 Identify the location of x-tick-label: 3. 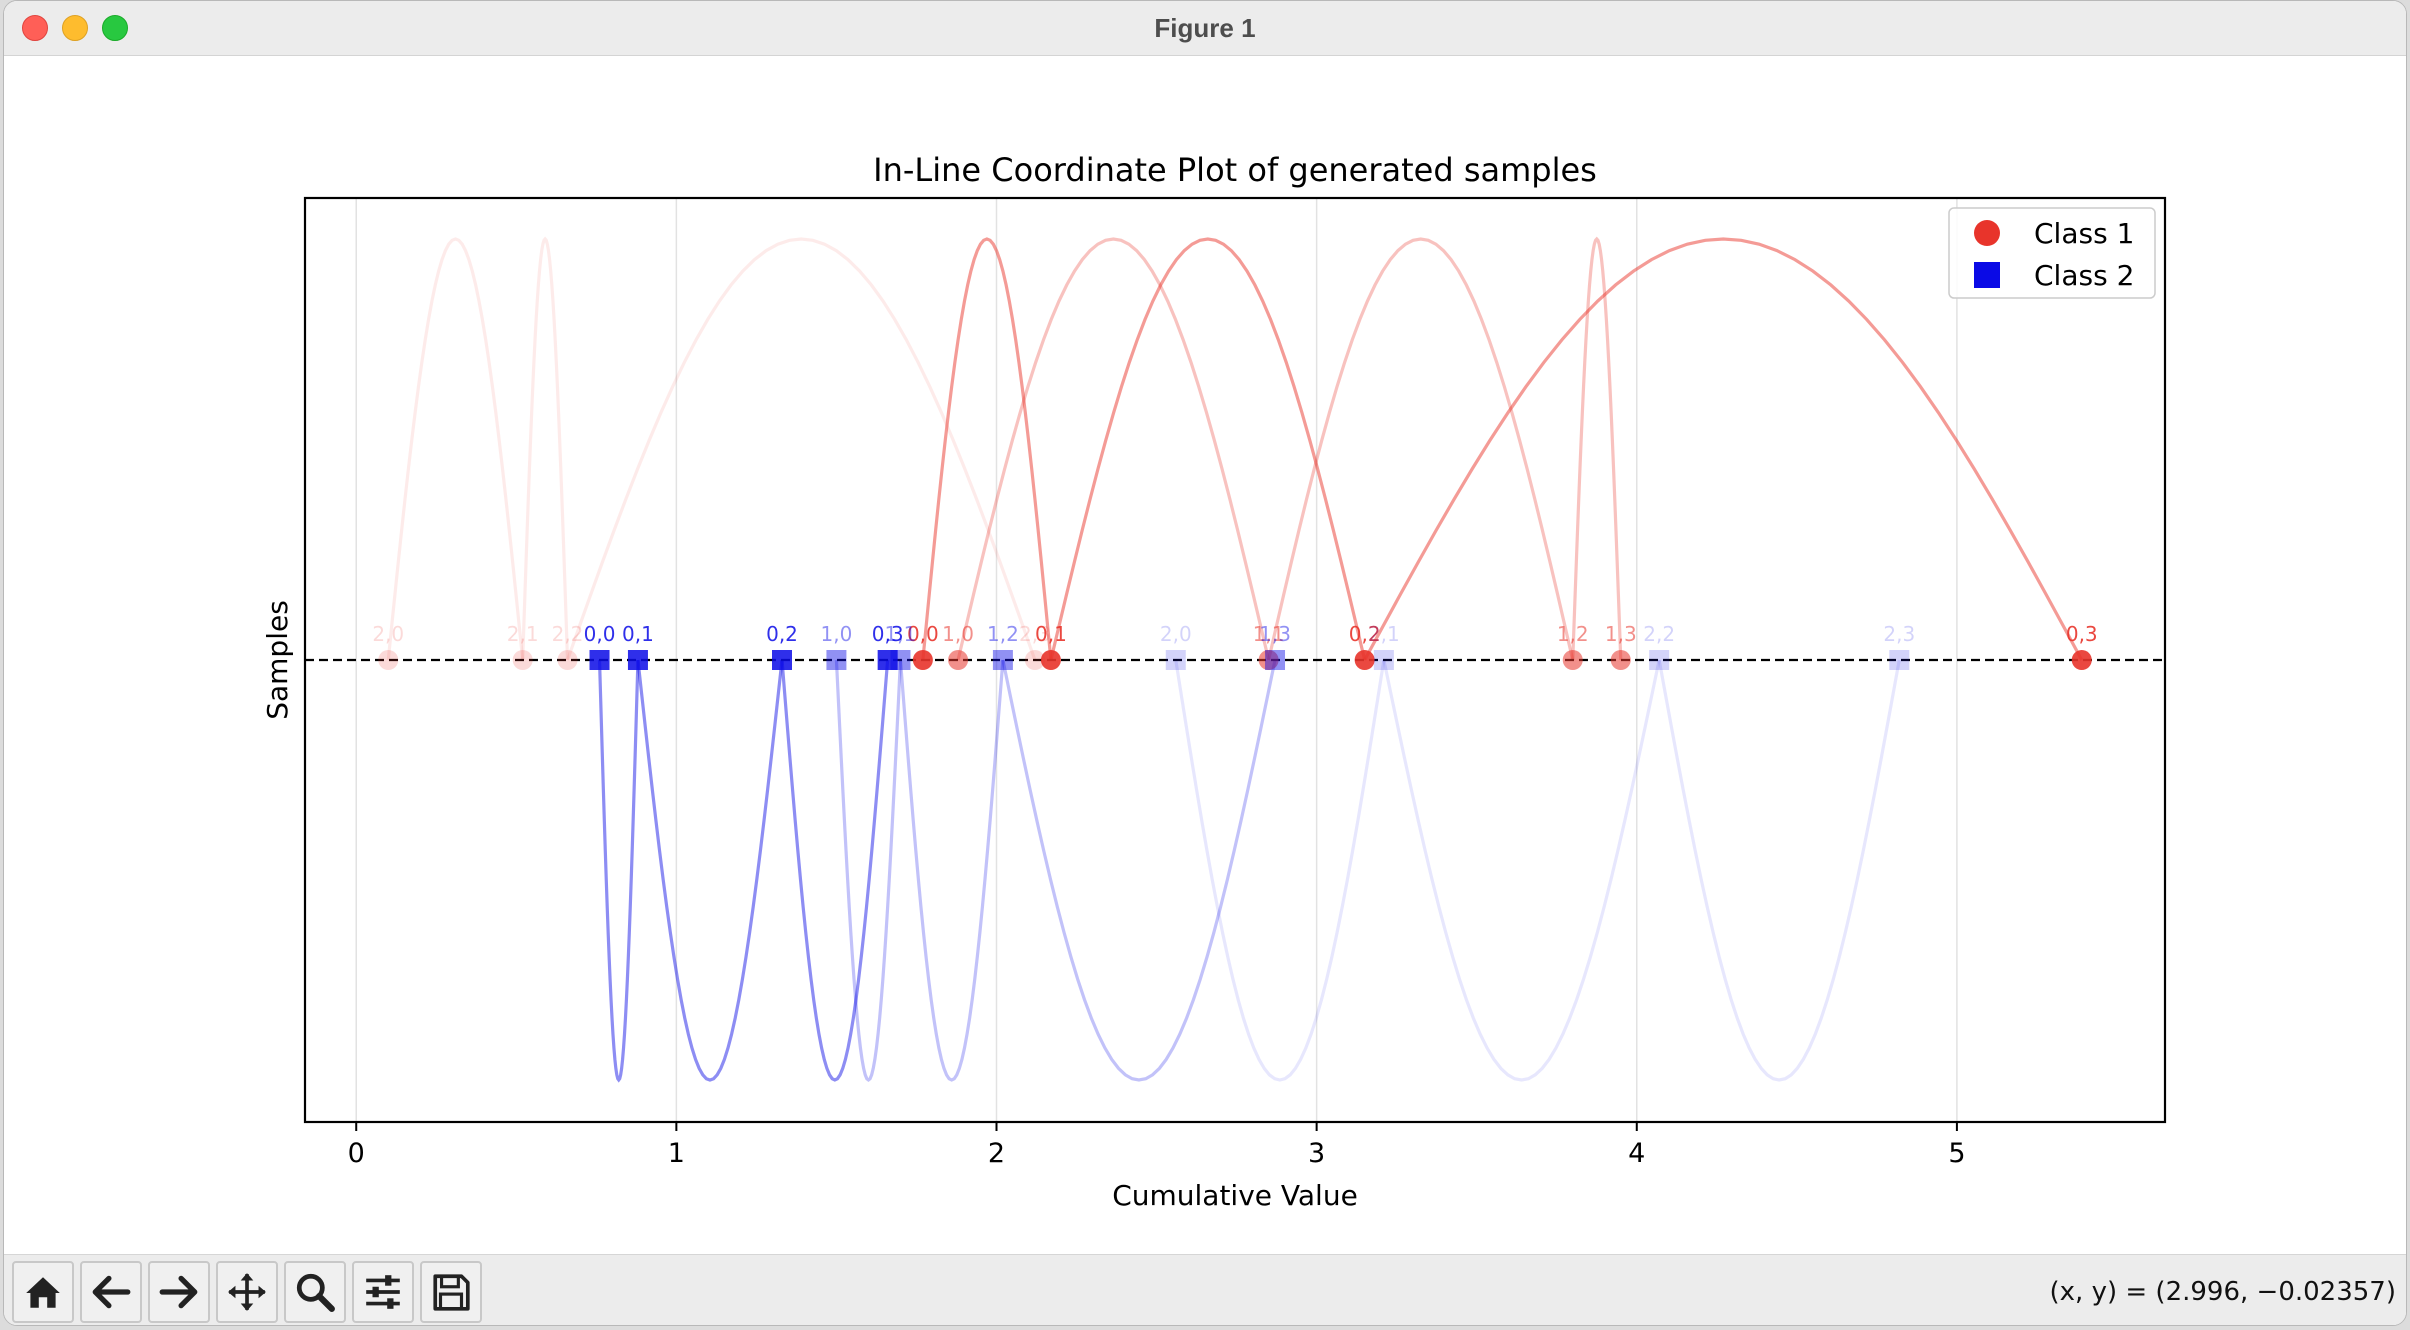
(1316, 1153).